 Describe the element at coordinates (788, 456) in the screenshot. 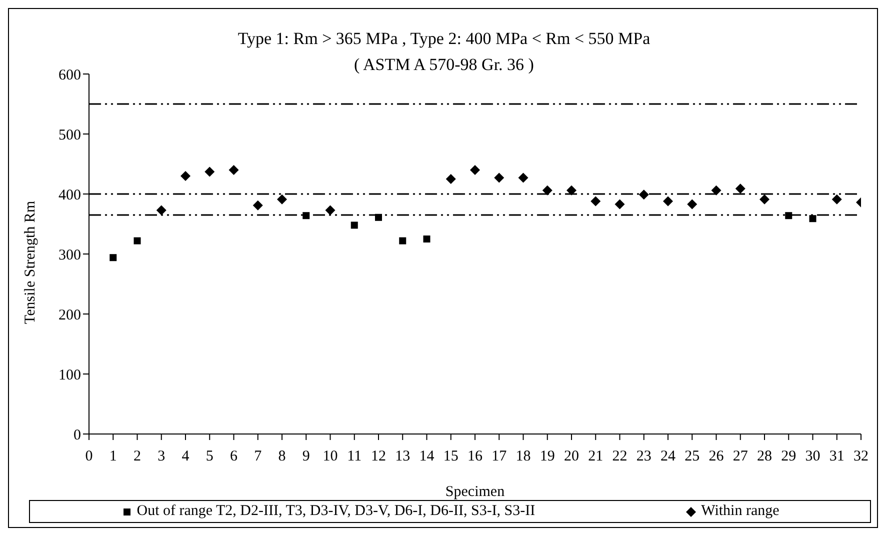

I see `x-tick-label: 29` at that location.